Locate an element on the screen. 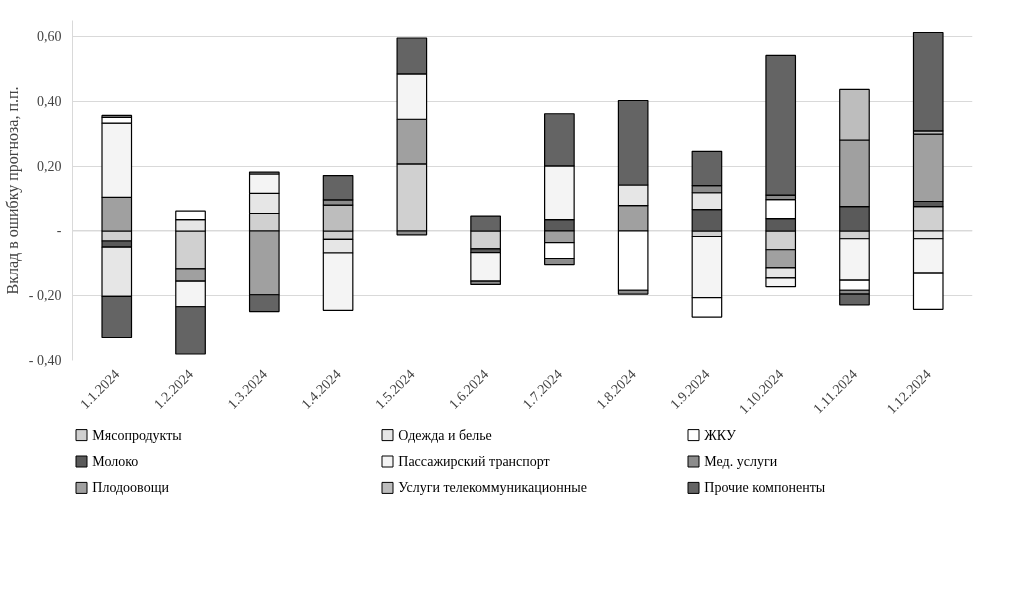 The width and height of the screenshot is (1014, 606). legend-label: Молоко is located at coordinates (115, 461).